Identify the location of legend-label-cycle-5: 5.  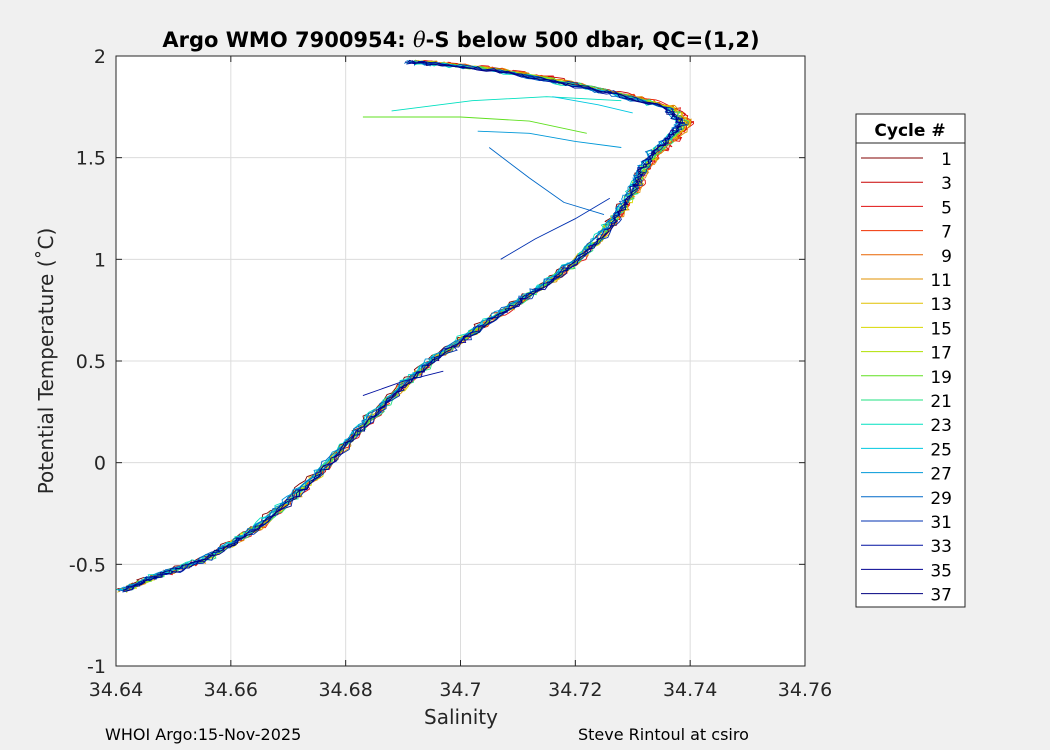
(946, 208).